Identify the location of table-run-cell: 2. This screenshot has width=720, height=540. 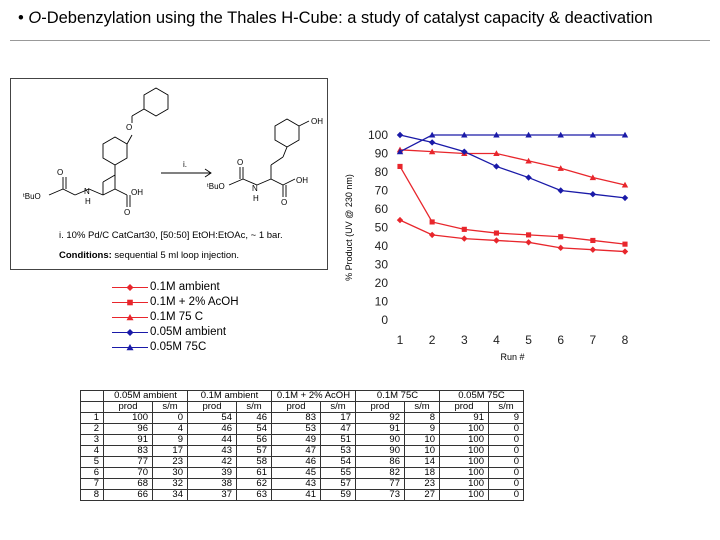
(92, 429).